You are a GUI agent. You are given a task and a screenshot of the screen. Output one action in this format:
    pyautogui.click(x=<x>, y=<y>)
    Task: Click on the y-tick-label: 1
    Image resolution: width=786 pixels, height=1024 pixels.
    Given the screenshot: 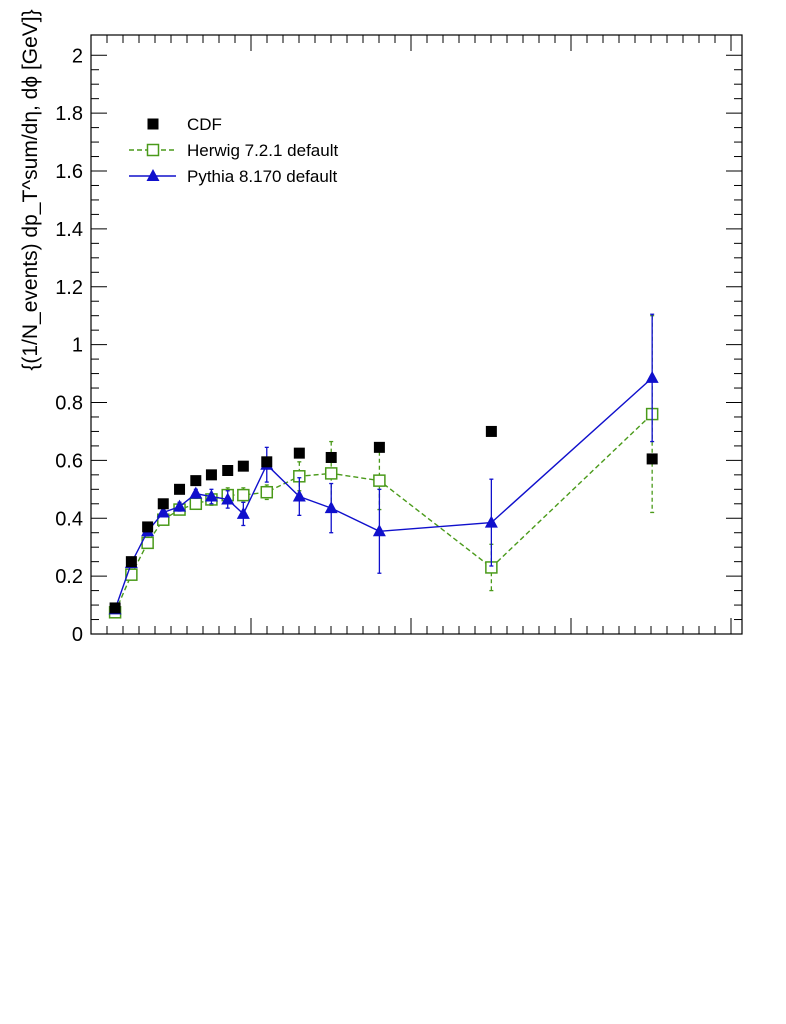 What is the action you would take?
    pyautogui.click(x=77, y=346)
    